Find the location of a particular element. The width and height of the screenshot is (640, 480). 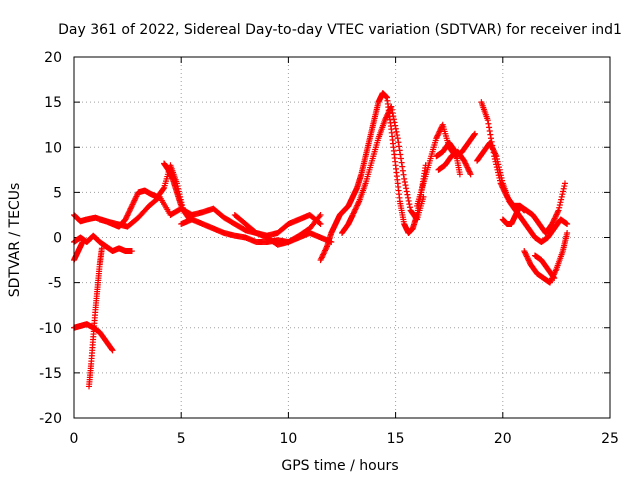

series-arc14 is located at coordinates (454, 163).